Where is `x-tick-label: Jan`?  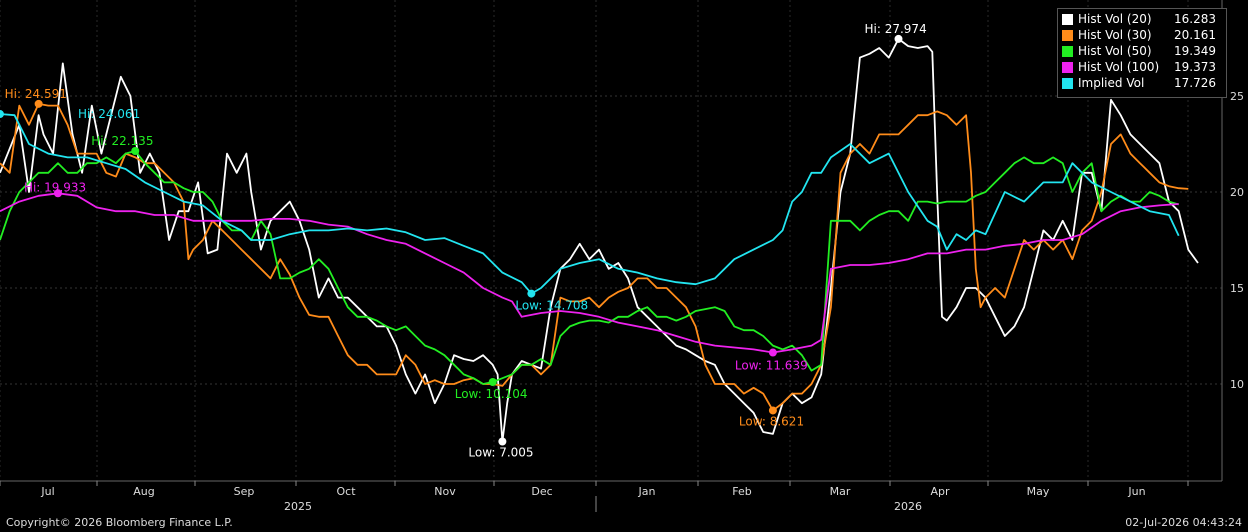
x-tick-label: Jan is located at coordinates (647, 491).